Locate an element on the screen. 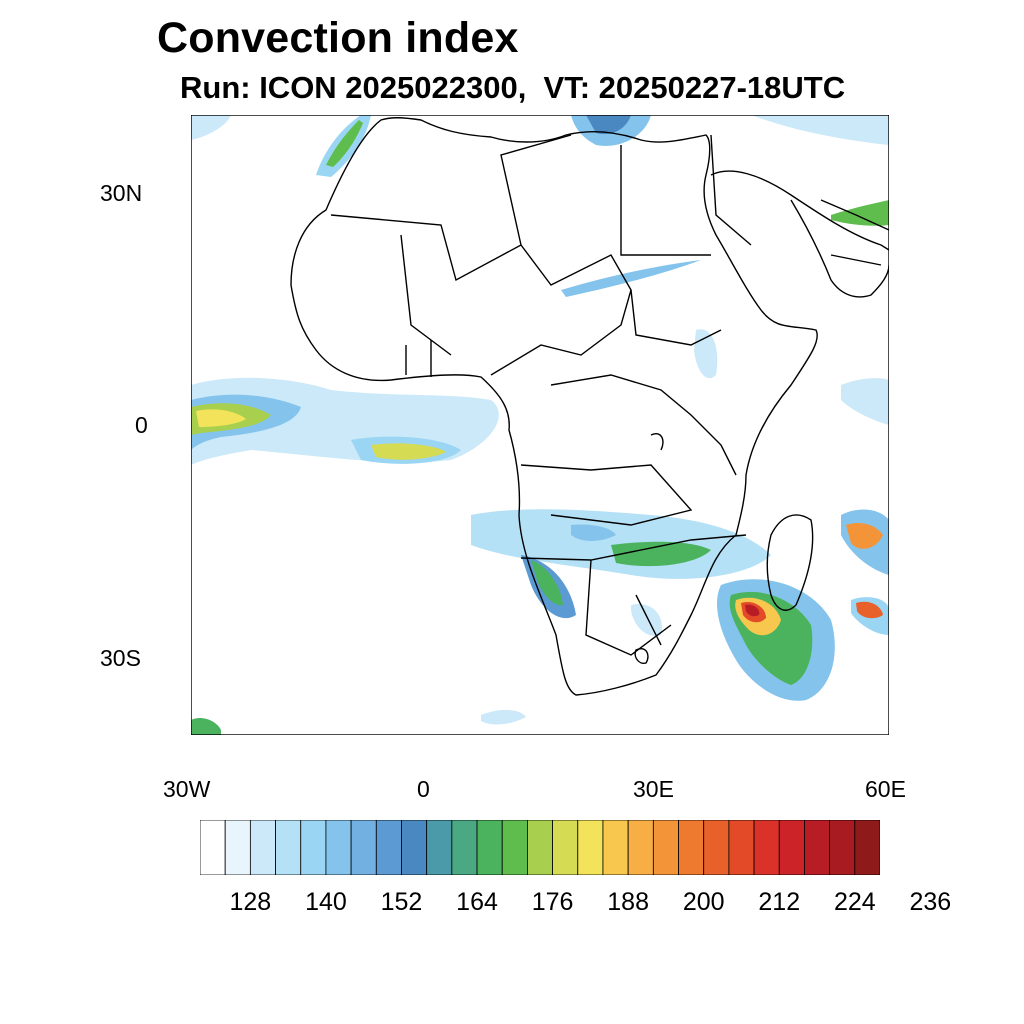 The image size is (1024, 1024). lon-label-30e: 30E is located at coordinates (653, 789).